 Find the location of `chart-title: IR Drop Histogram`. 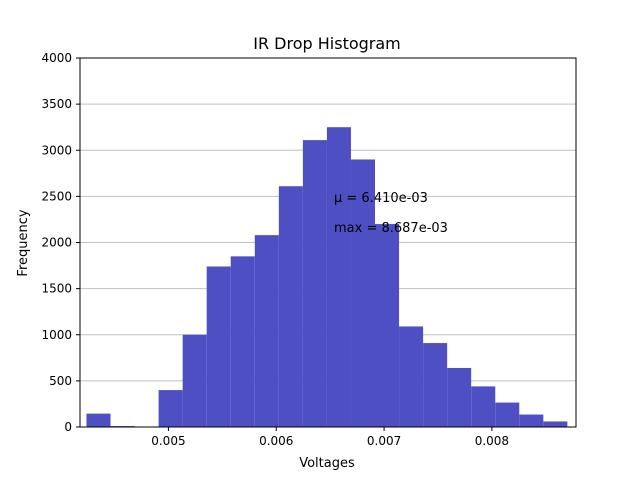

chart-title: IR Drop Histogram is located at coordinates (327, 43).